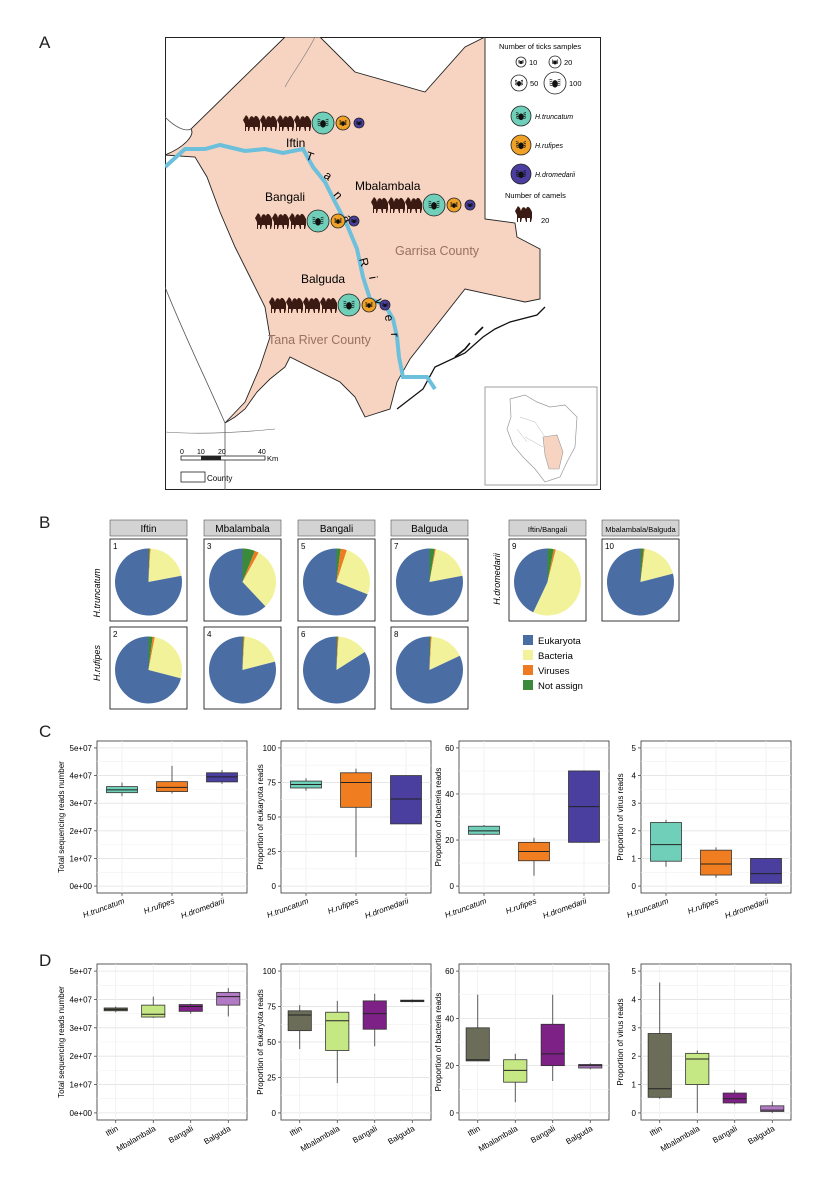 This screenshot has width=835, height=1180. I want to click on pie-id: 10, so click(609, 546).